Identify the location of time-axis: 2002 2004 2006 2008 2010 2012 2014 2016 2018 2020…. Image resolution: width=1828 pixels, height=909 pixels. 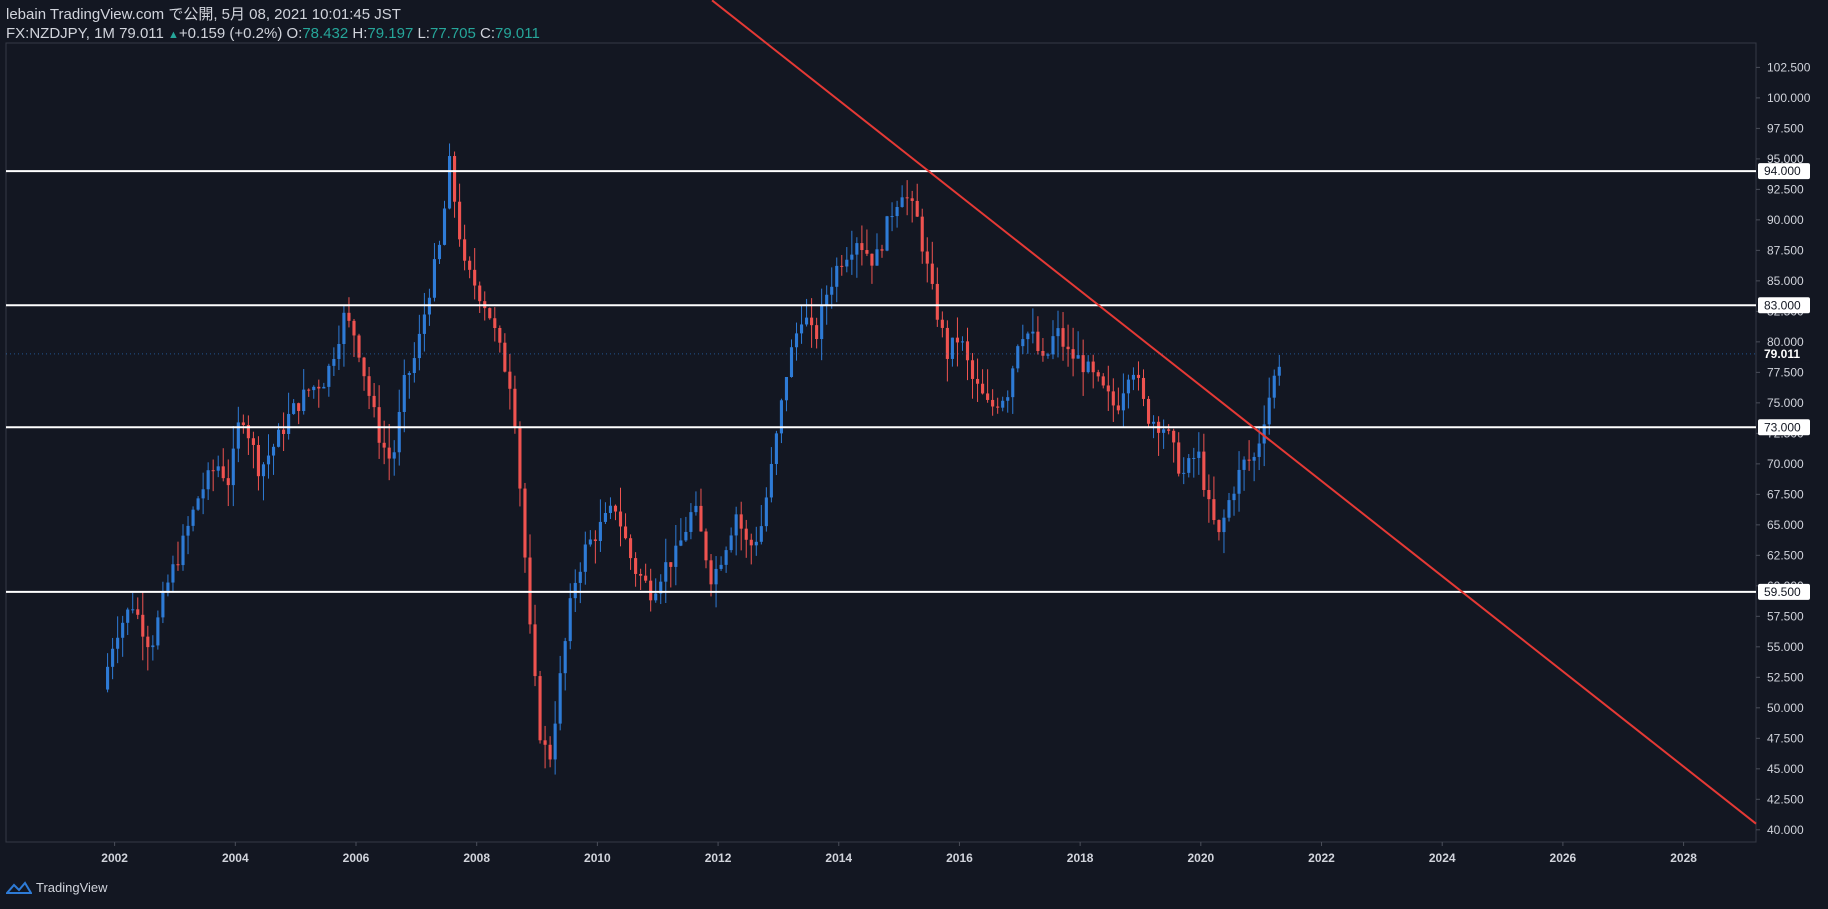
(899, 853).